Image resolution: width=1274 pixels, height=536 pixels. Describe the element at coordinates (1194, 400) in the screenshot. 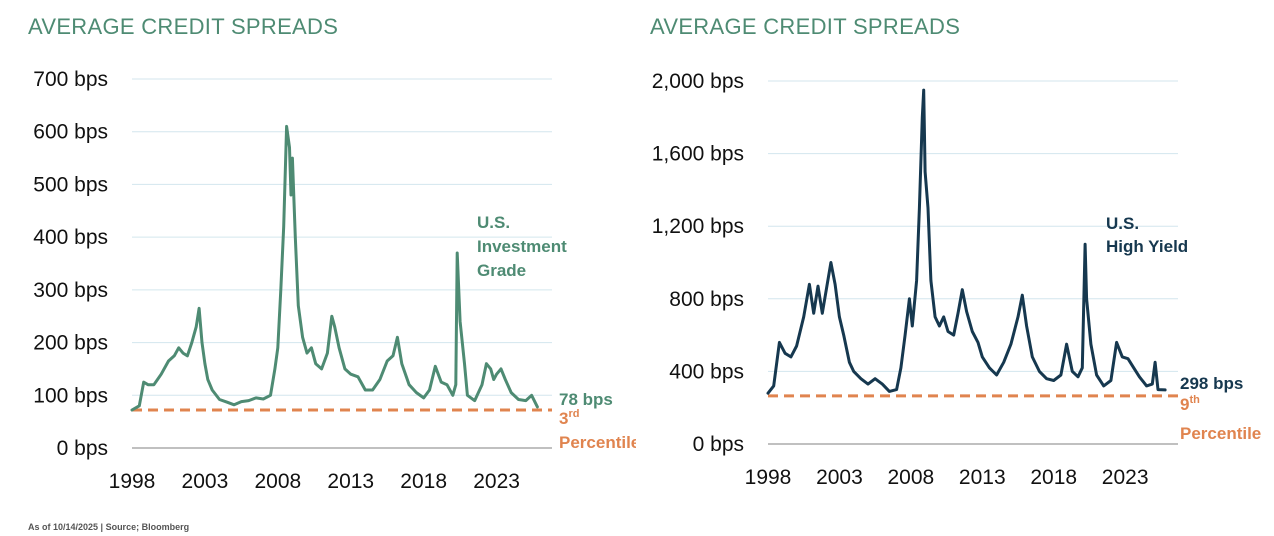

I see `percentile-suffix: th` at that location.